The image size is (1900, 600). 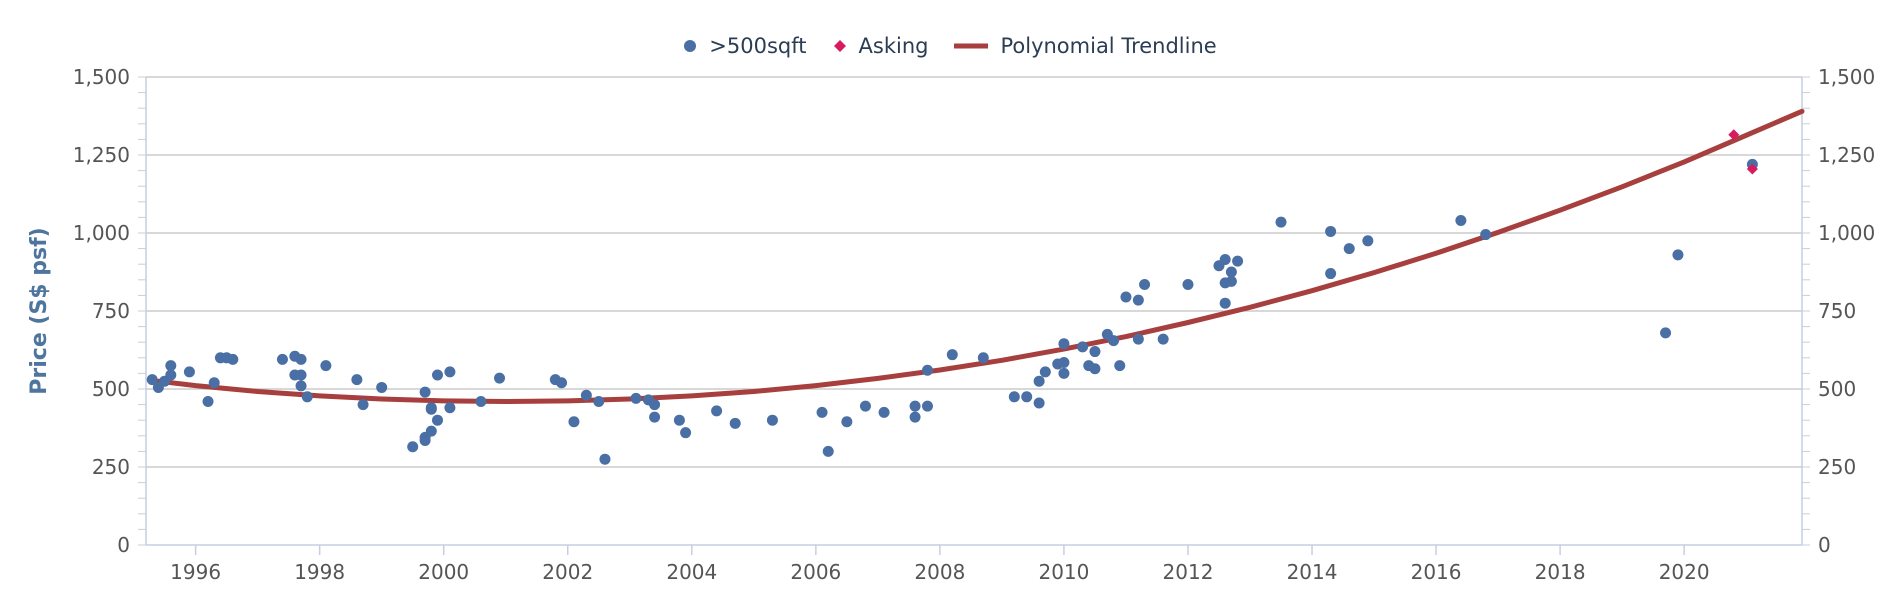 I want to click on y-tick-label: 1,250, so click(x=101, y=155).